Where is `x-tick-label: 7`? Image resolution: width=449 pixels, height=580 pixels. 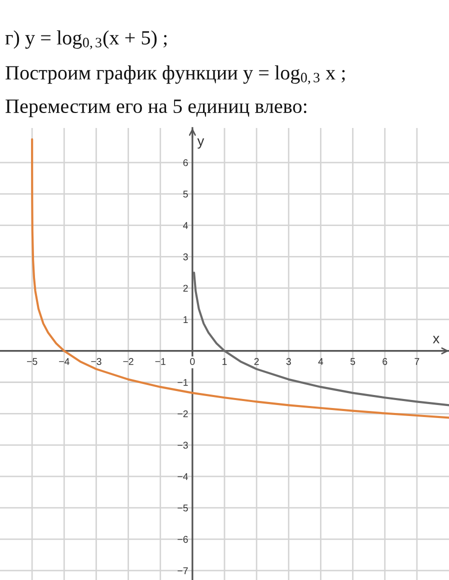 x-tick-label: 7 is located at coordinates (417, 361).